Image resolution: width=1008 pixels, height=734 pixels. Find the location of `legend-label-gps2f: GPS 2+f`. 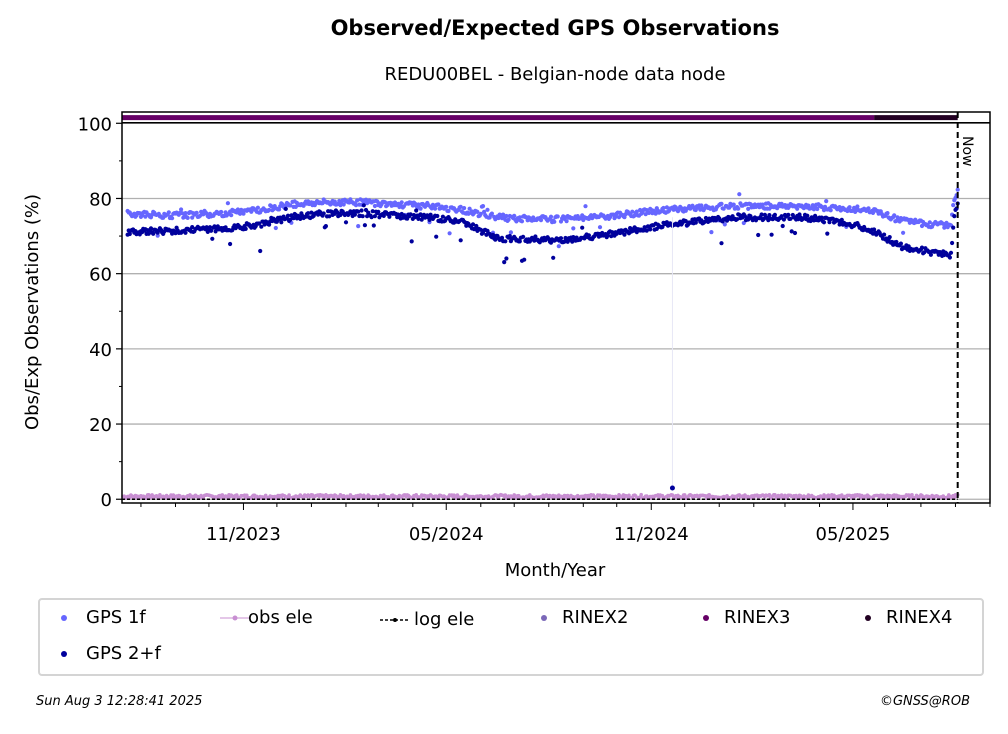

legend-label-gps2f: GPS 2+f is located at coordinates (123, 653).